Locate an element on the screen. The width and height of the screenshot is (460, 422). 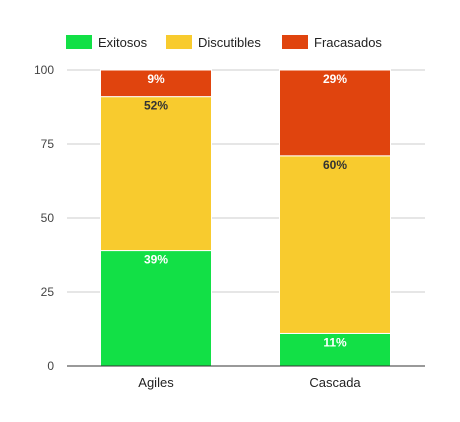
y-tick-label-3: 75 is located at coordinates (48, 144).